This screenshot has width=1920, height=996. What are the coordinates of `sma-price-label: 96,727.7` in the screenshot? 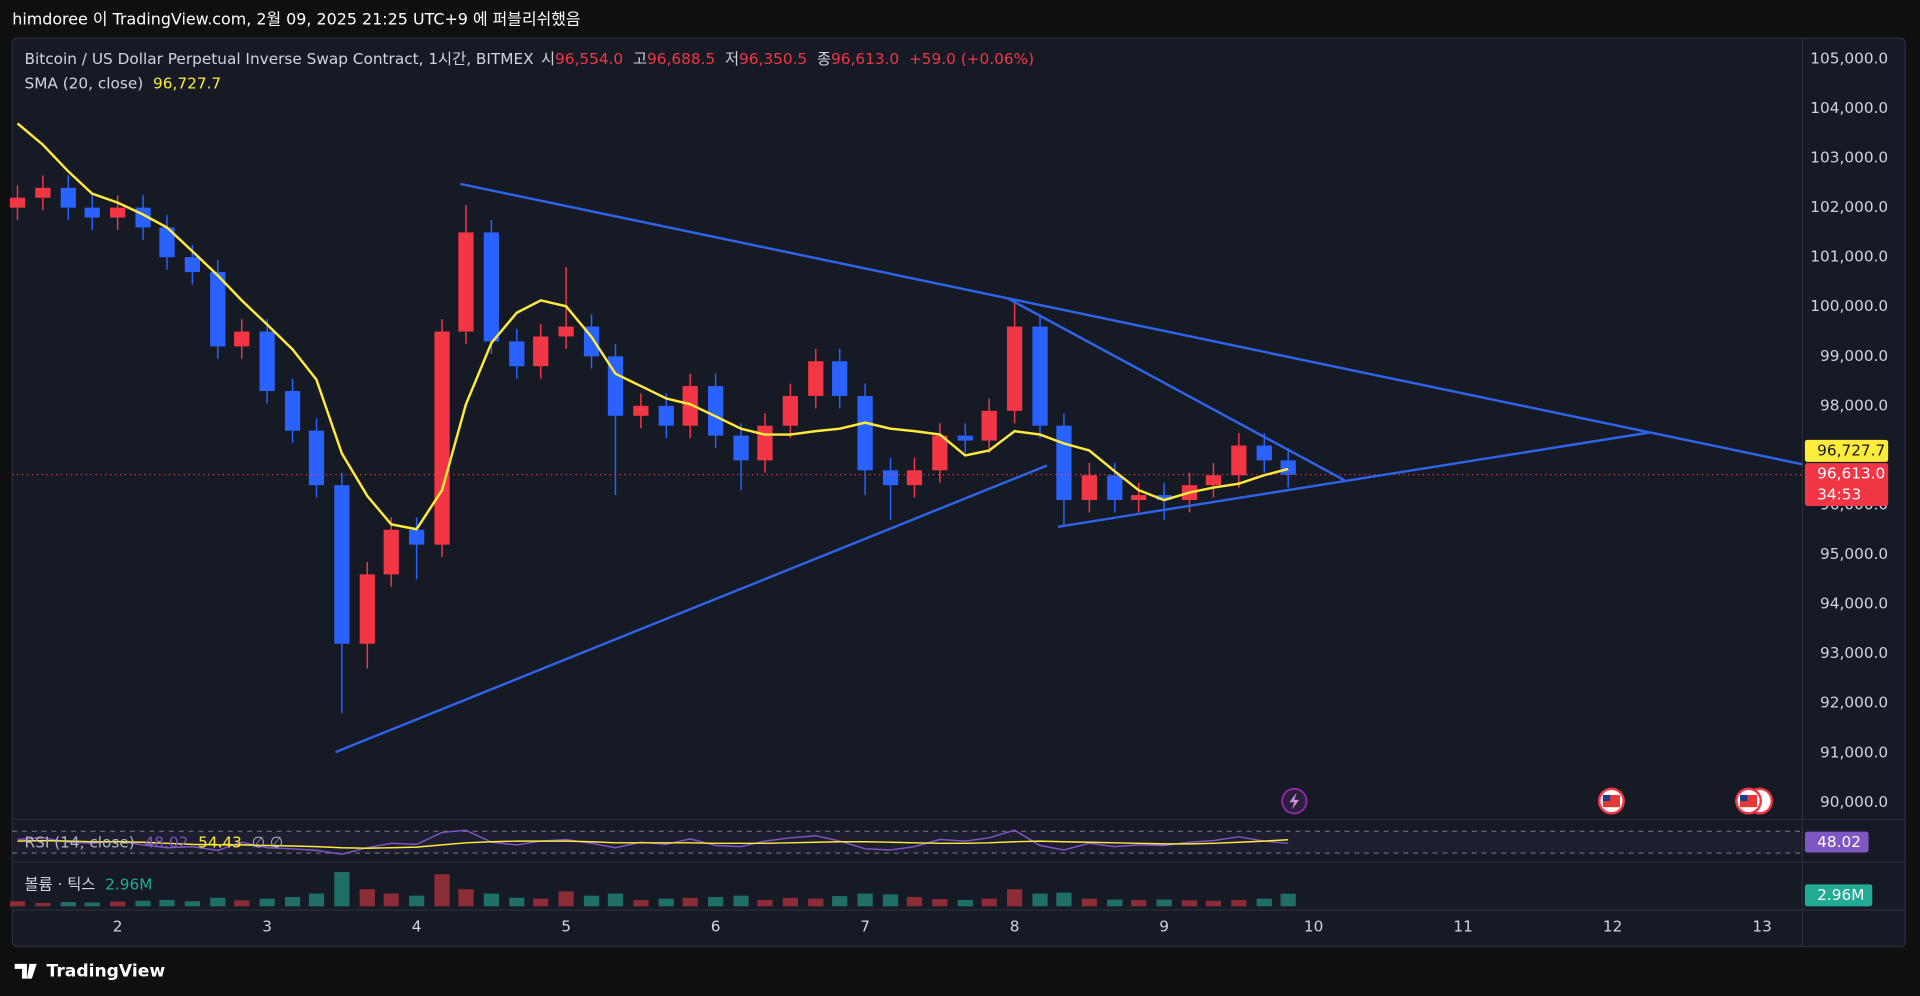 It's located at (1851, 450).